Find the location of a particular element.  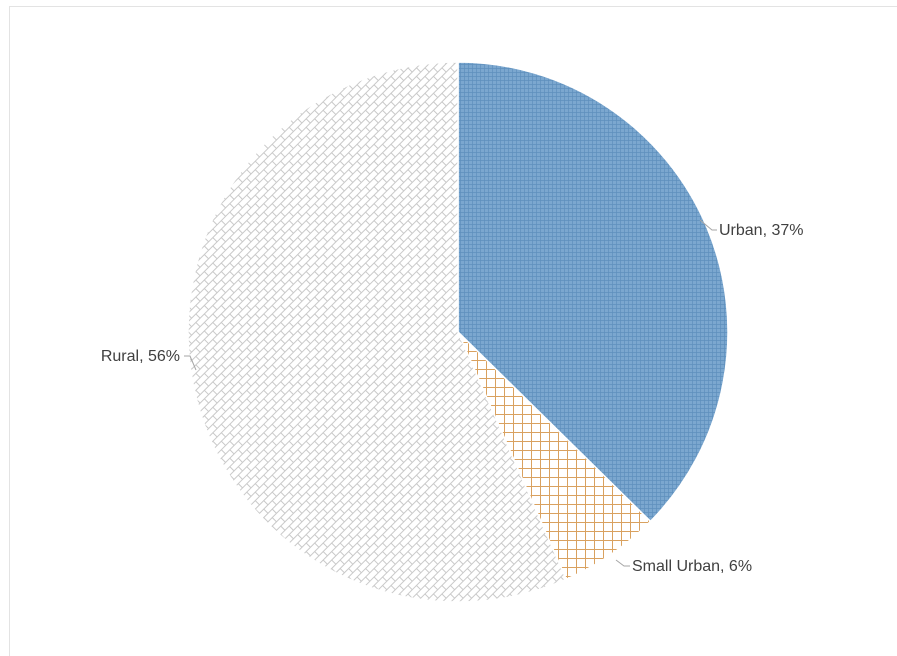

leader-line-small-urban is located at coordinates (622, 563).